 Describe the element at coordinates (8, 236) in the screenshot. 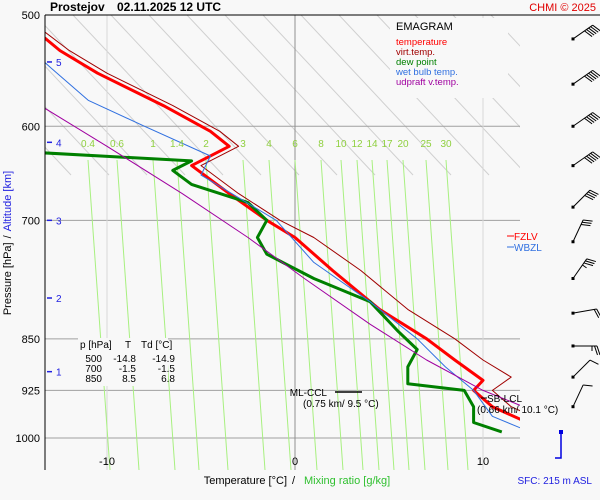

I see `y-axis-label-sep: /` at that location.